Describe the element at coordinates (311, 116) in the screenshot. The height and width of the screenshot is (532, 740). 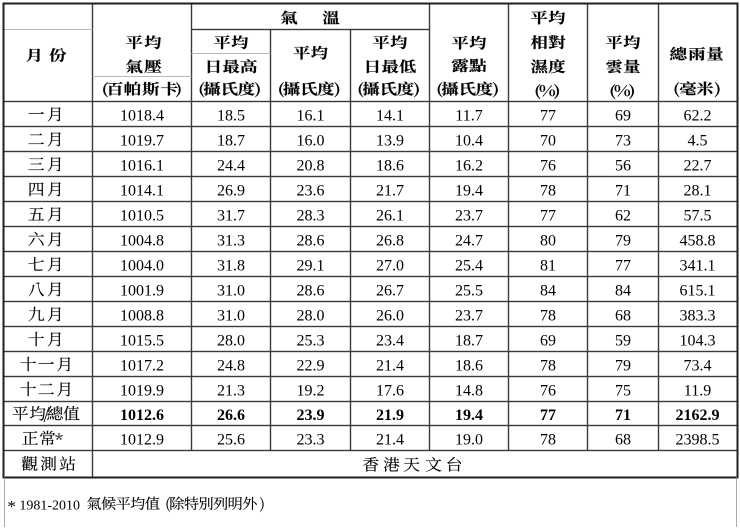
I see `svg-text: 16.1` at that location.